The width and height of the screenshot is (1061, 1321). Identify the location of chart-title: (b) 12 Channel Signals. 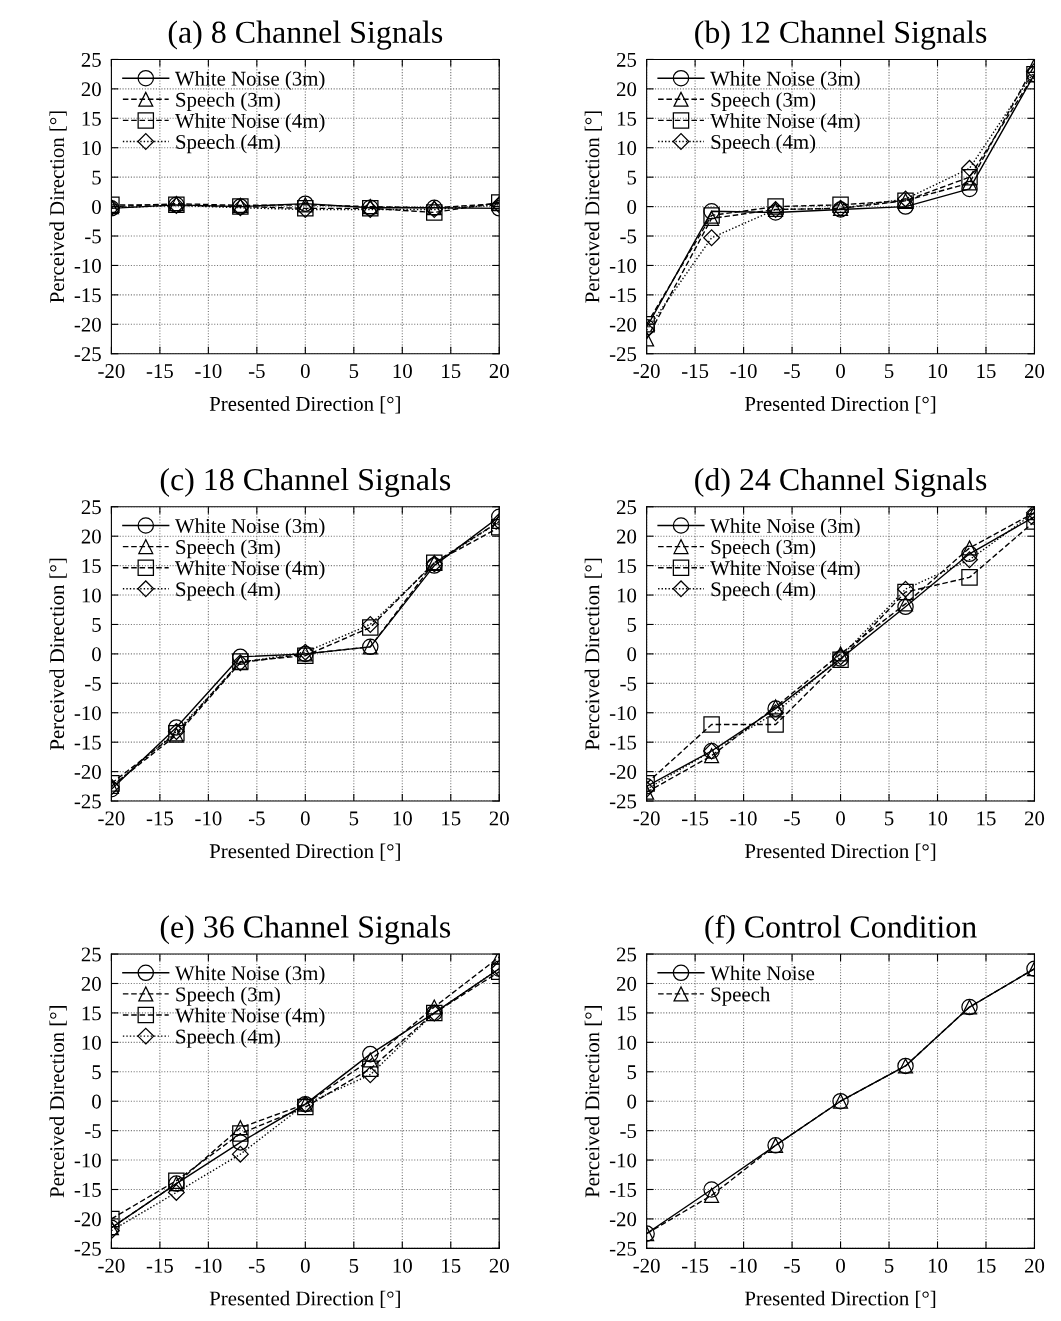
(841, 35).